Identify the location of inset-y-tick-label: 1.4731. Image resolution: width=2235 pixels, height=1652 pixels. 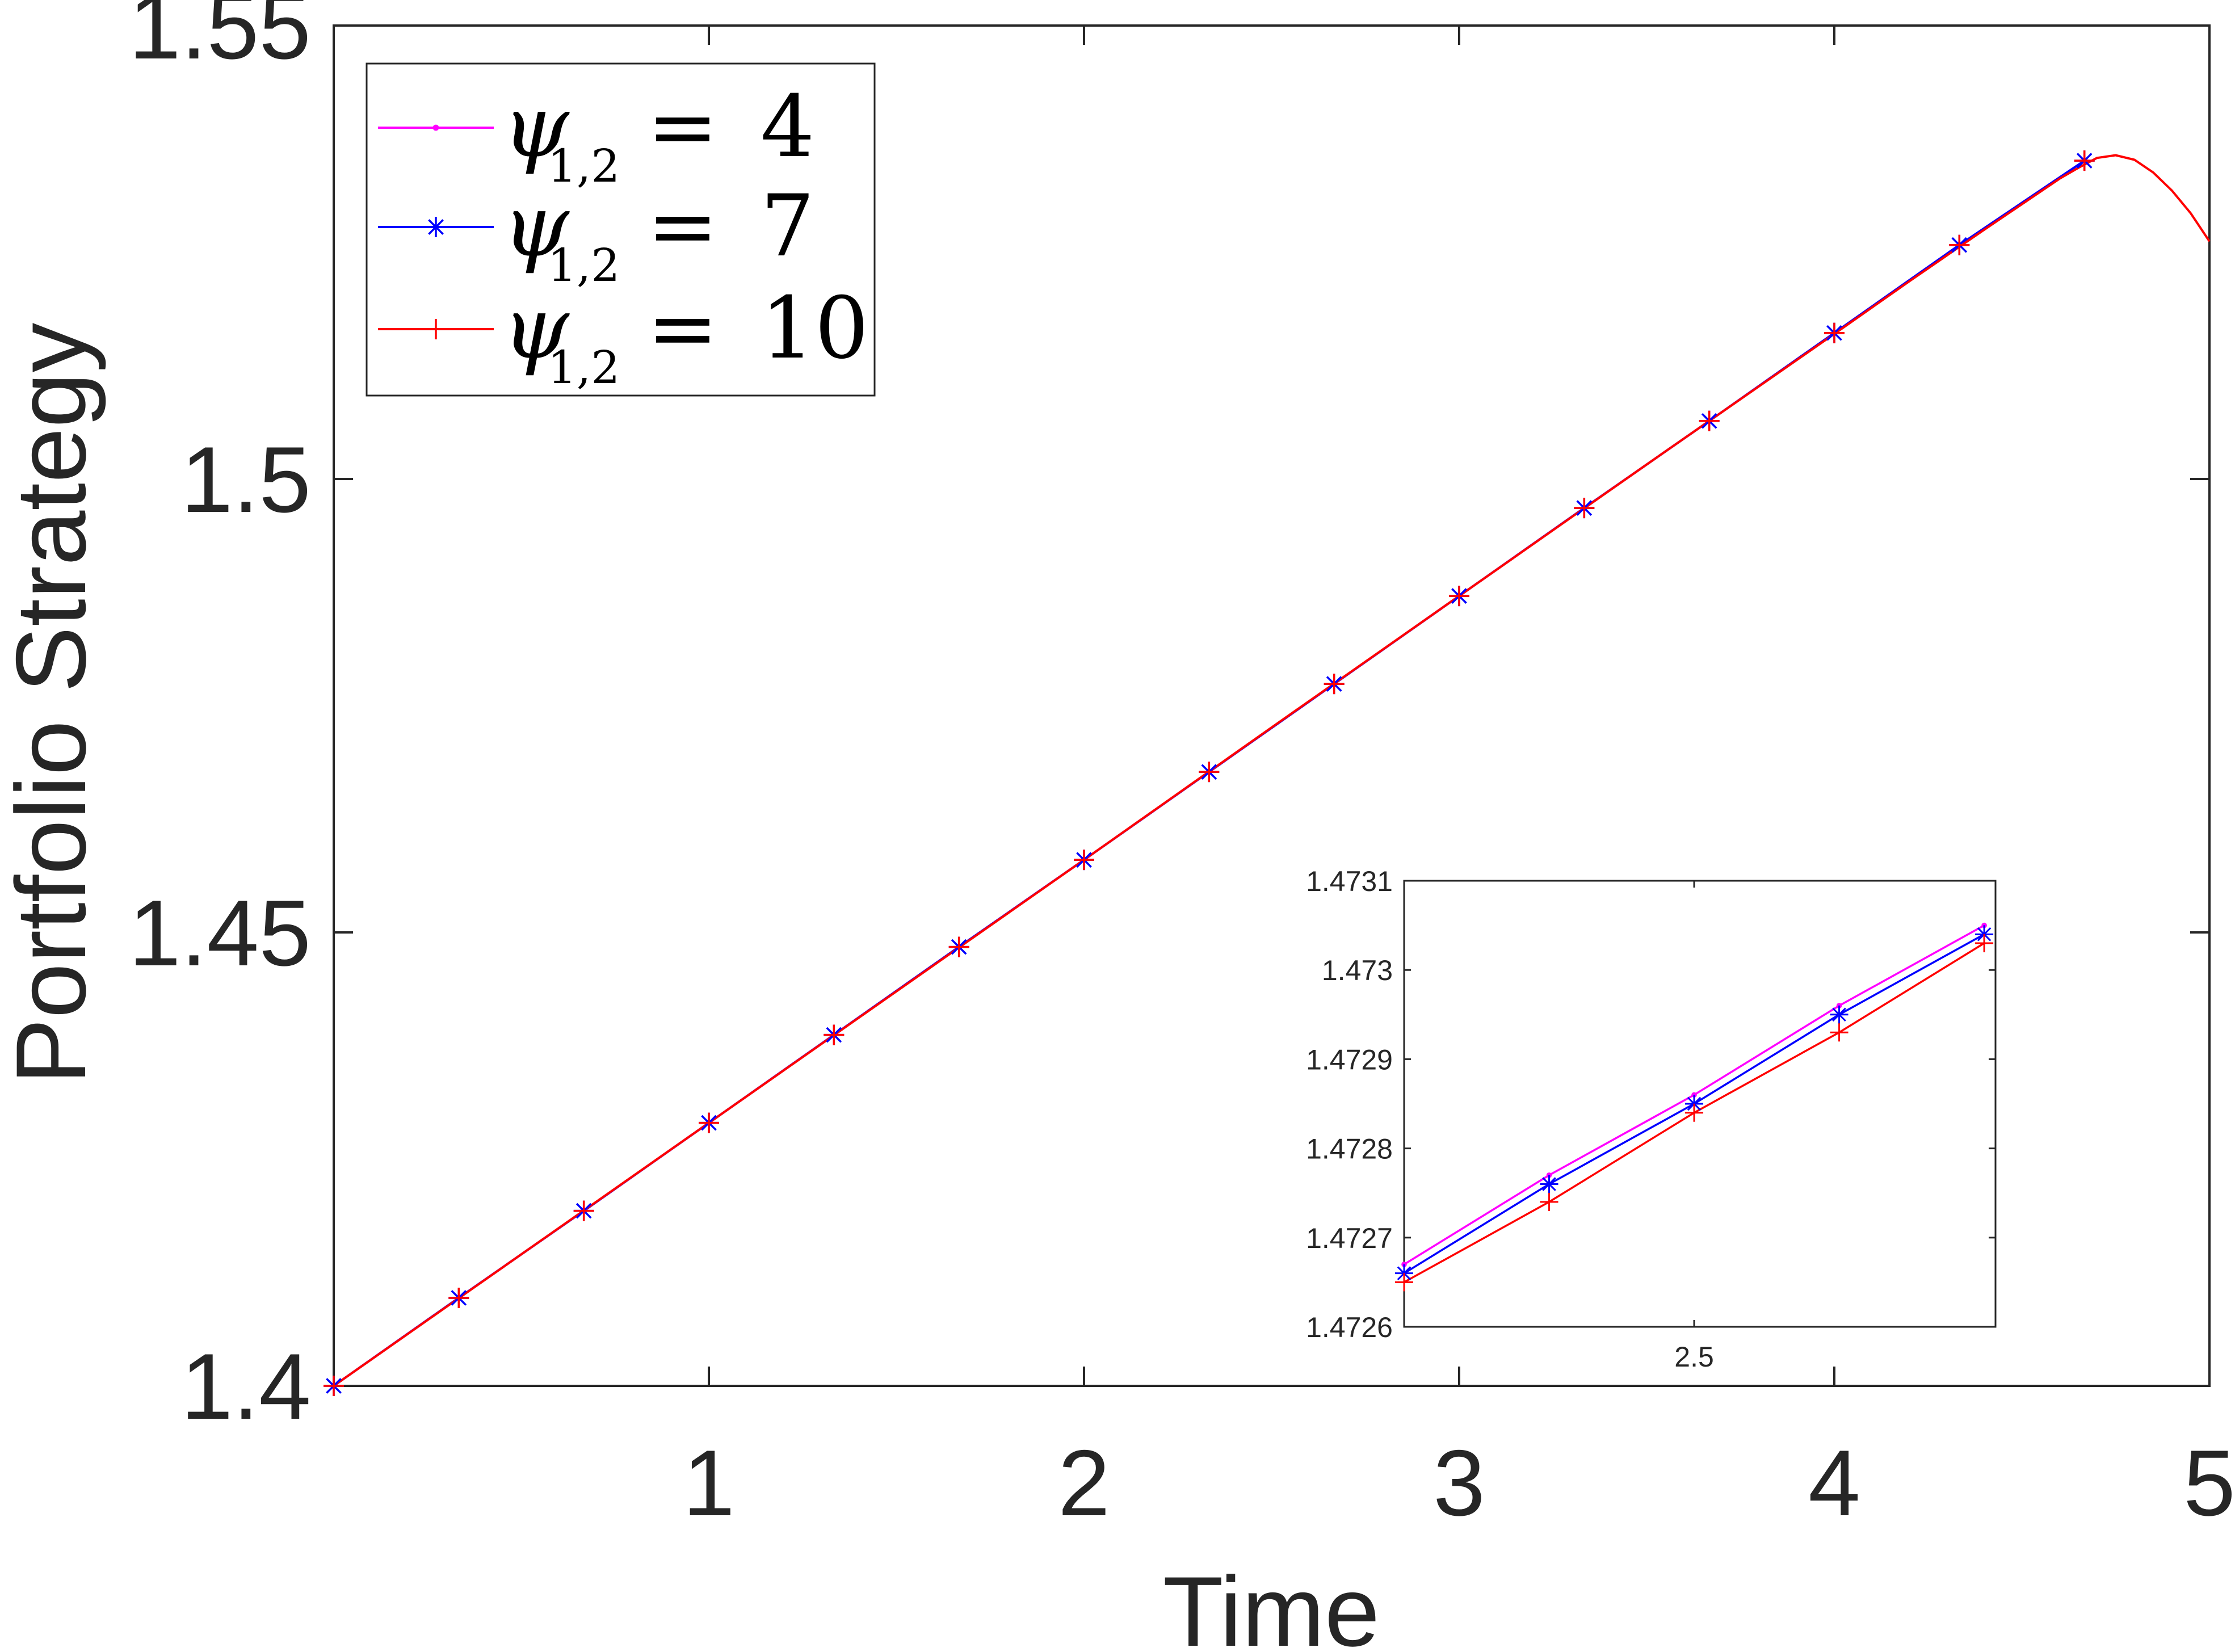
(1349, 881).